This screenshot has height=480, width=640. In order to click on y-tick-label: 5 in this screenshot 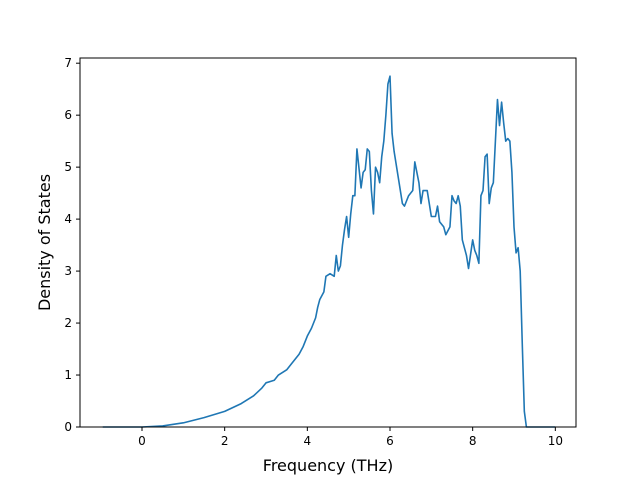, I will do `click(68, 167)`.